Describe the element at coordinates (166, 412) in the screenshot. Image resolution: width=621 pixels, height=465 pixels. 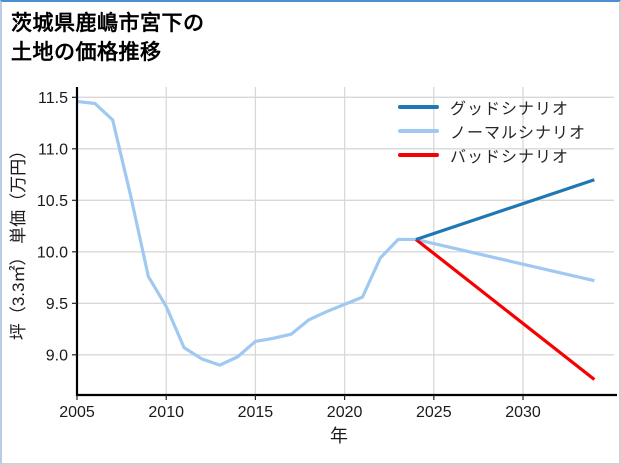
I see `svg-text: 2010` at that location.